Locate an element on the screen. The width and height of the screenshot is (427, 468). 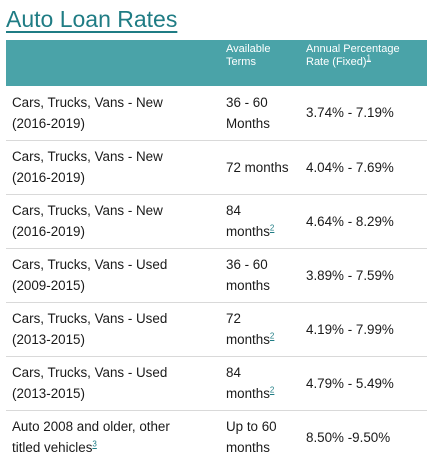
terms-line2: Months is located at coordinates (248, 123).